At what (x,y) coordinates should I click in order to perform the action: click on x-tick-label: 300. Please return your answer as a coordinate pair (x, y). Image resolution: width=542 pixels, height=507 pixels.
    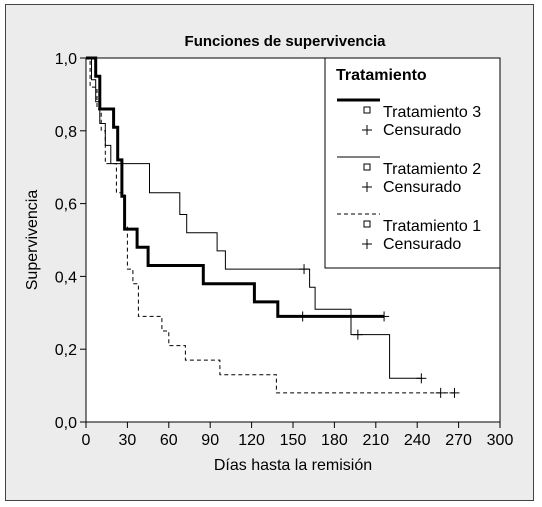
    Looking at the image, I should click on (500, 440).